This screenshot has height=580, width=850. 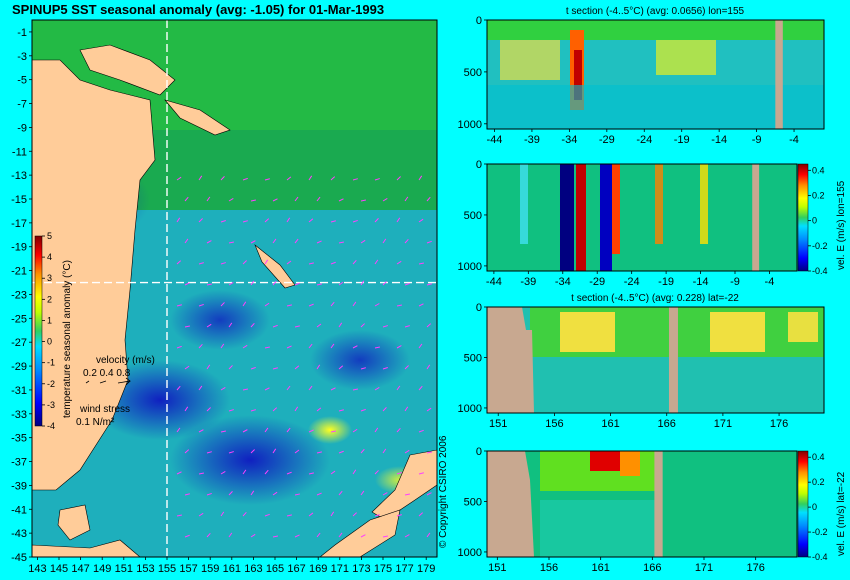 I want to click on p1-x-tick-label: -34, so click(x=569, y=140).